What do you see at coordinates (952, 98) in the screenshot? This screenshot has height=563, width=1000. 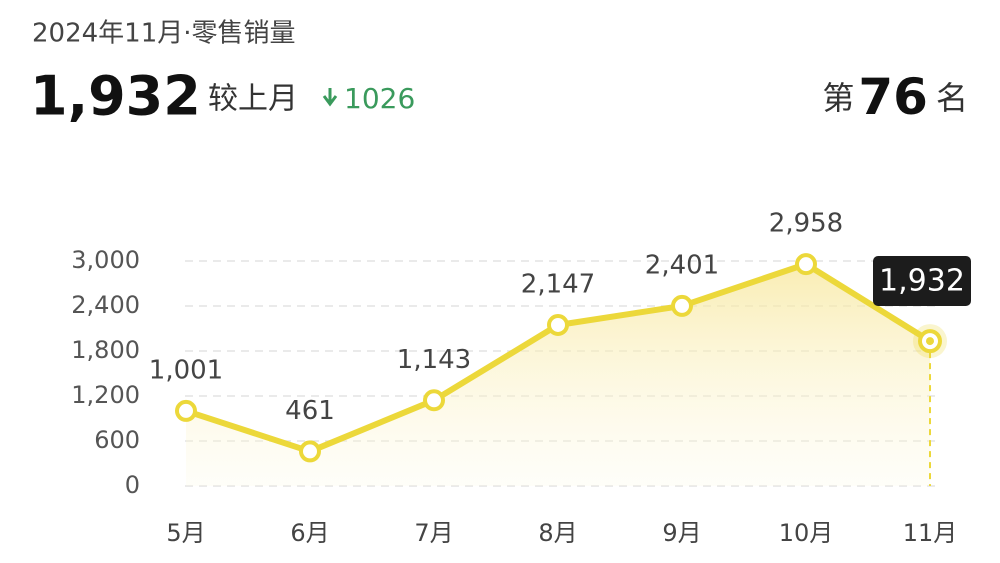 I see `rank-suffix: 名` at bounding box center [952, 98].